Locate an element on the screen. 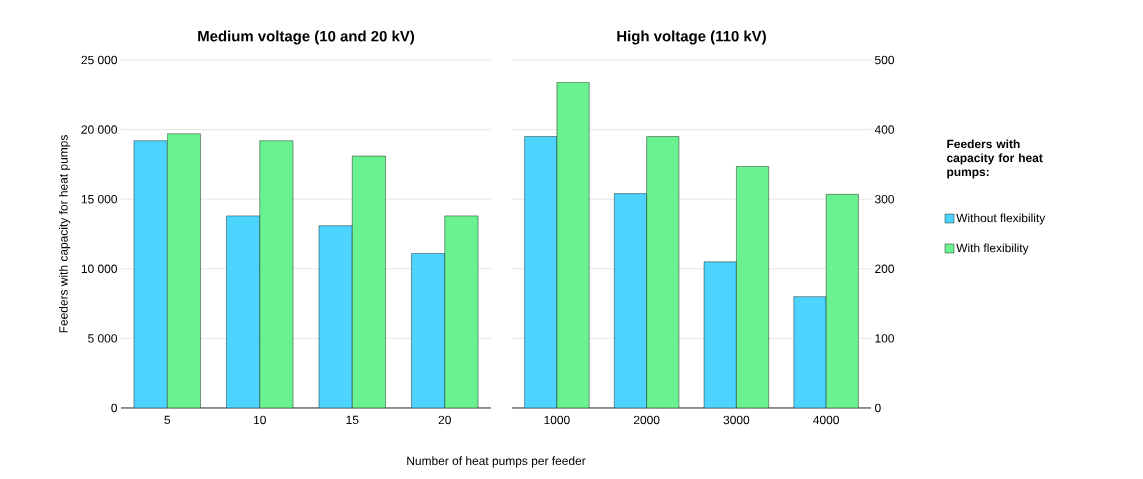  chart-title: Medium voltage (10 and 20 kV) is located at coordinates (306, 37).